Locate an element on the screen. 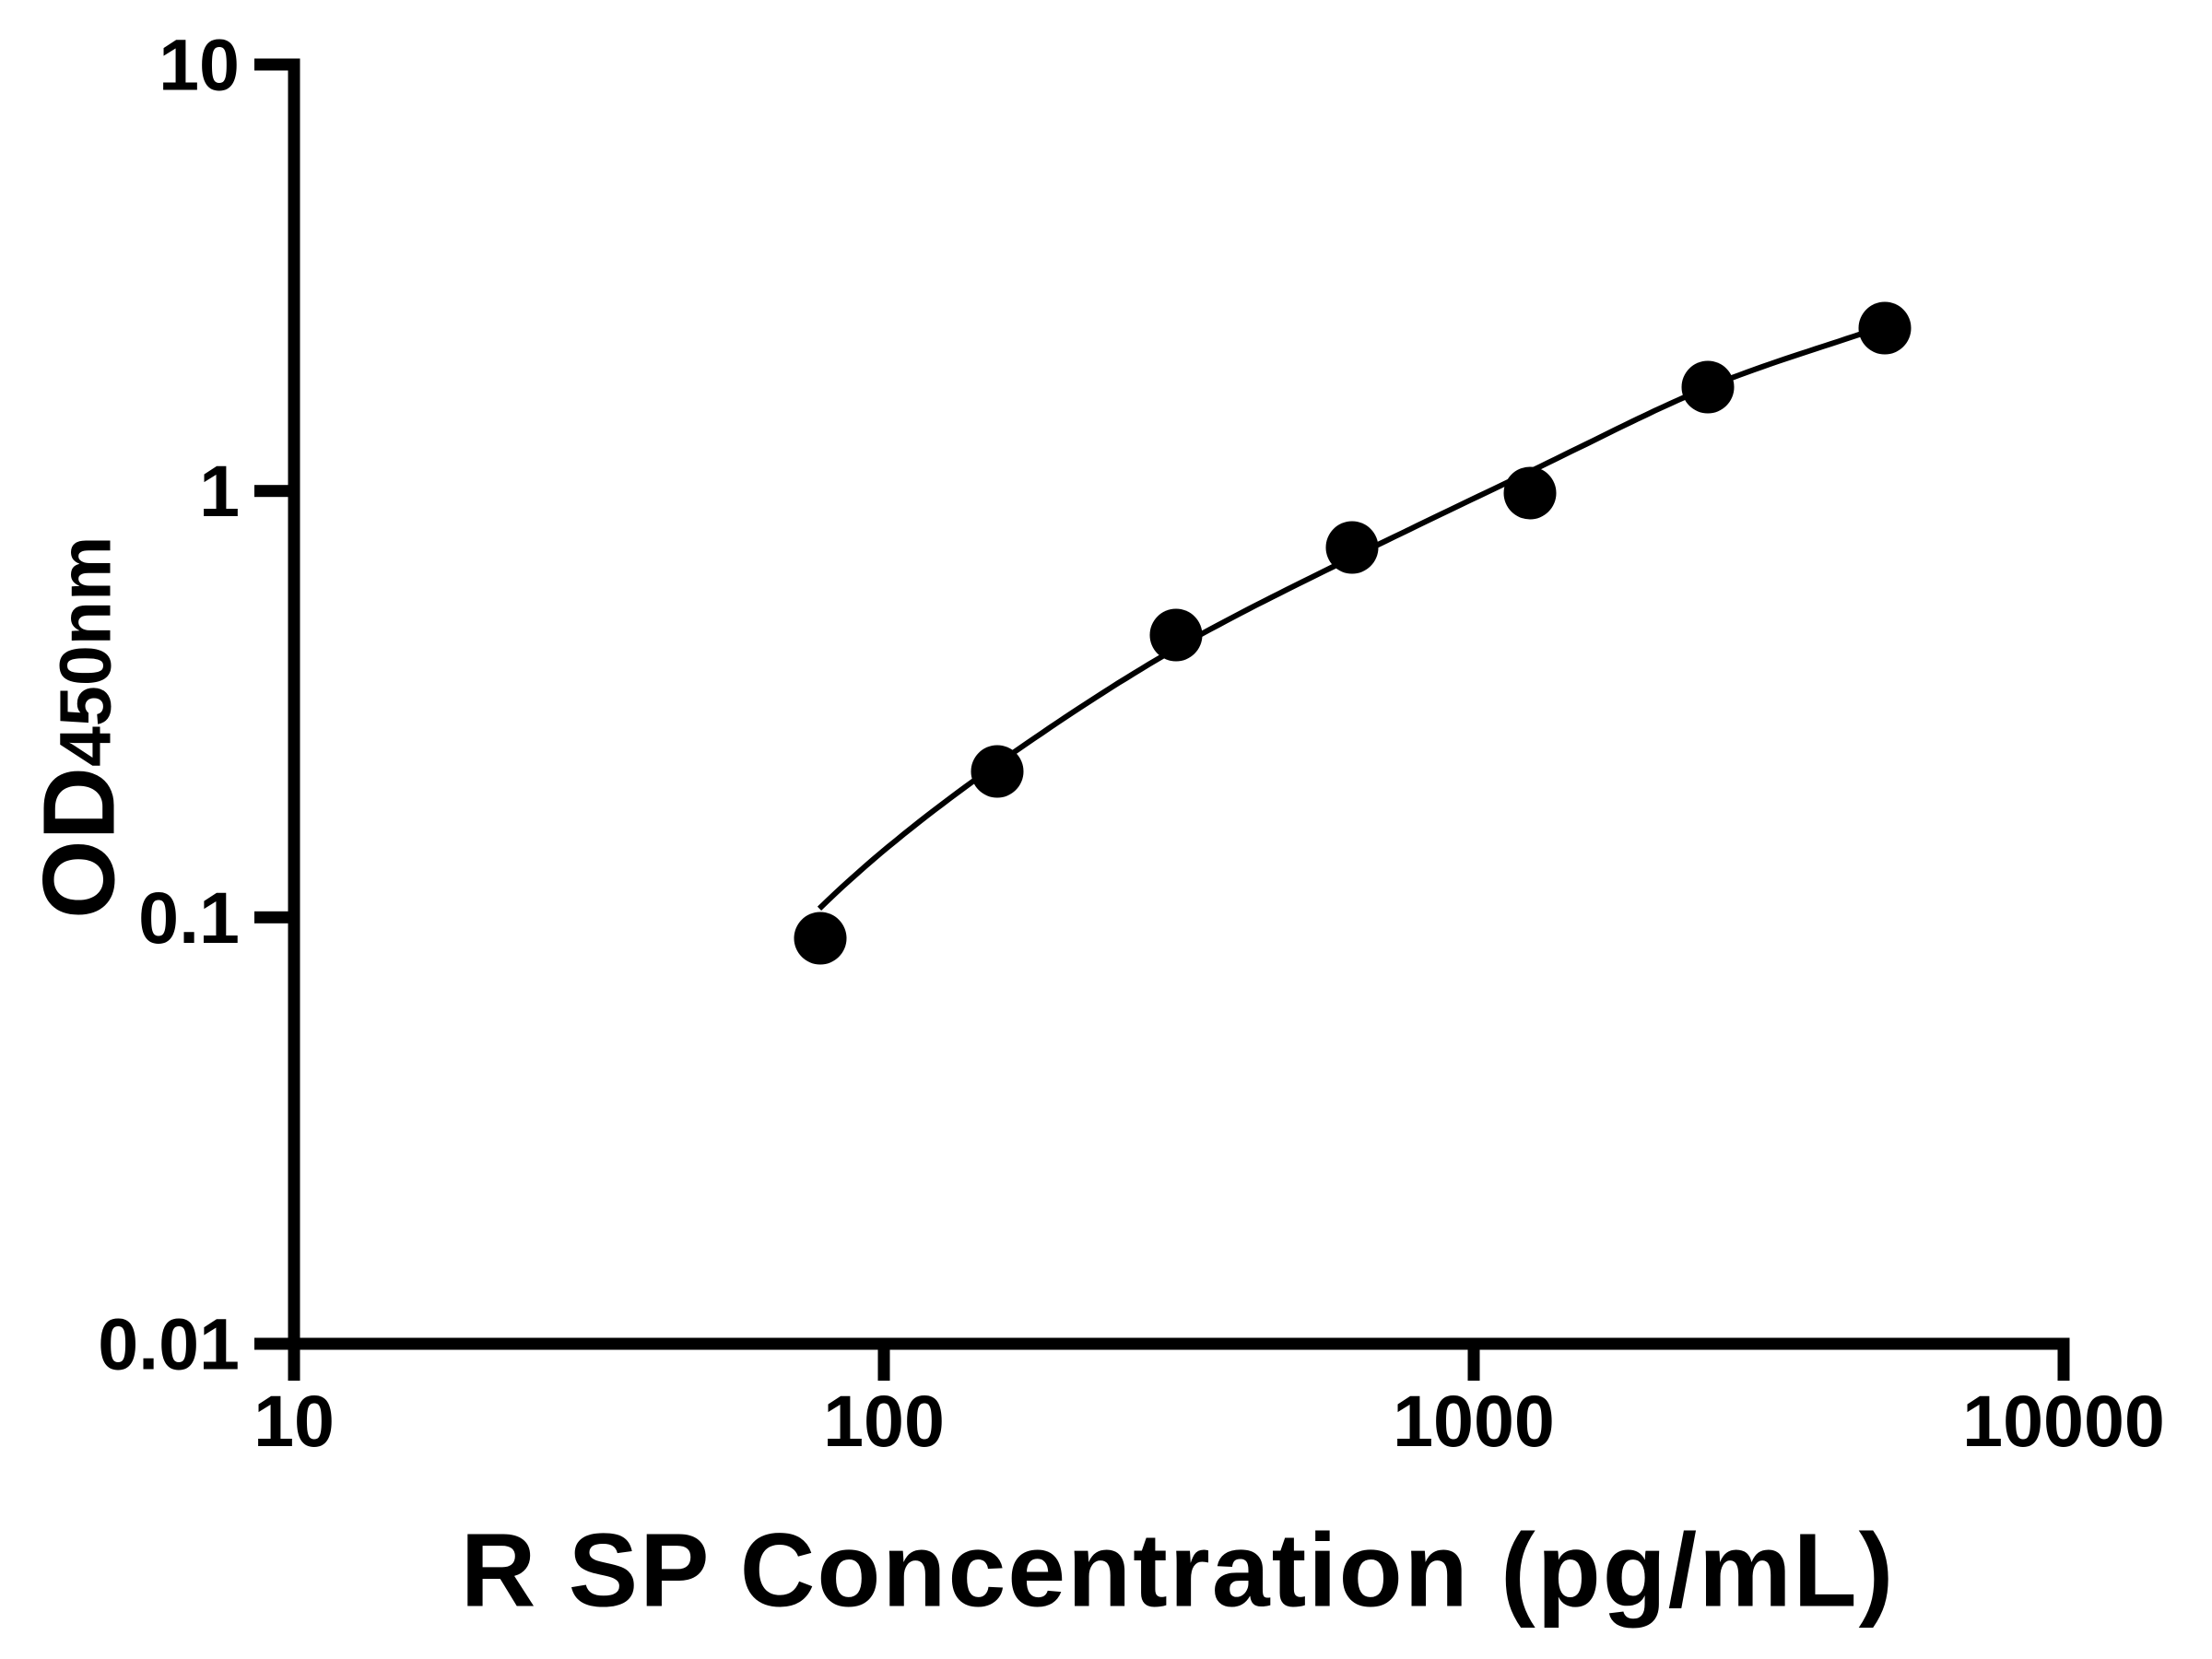  svg-text: 0.1 is located at coordinates (189, 918).